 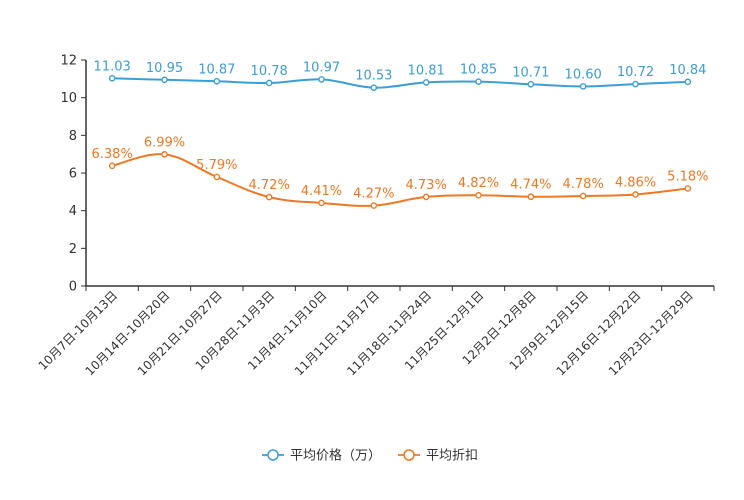 I want to click on data-label: 5.79%, so click(x=216, y=165).